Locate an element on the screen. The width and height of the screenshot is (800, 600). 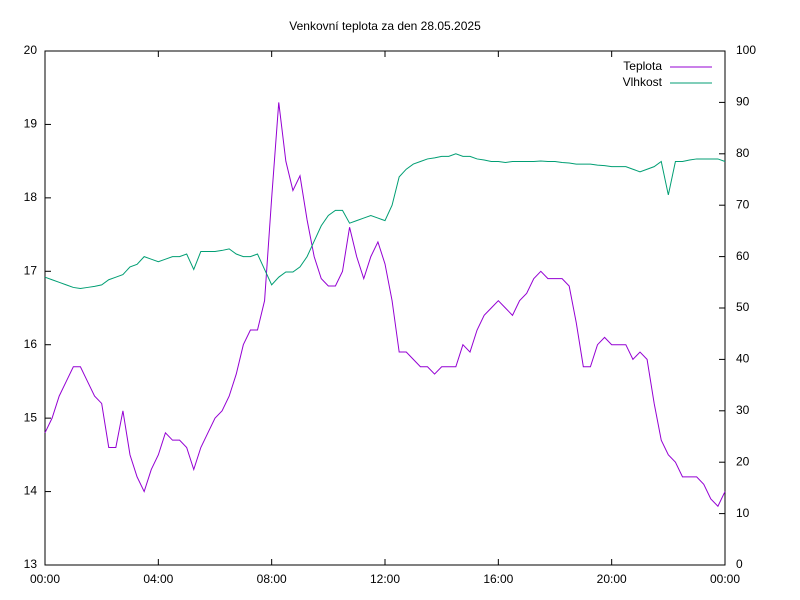
y2-tick-label: 30 is located at coordinates (743, 410).